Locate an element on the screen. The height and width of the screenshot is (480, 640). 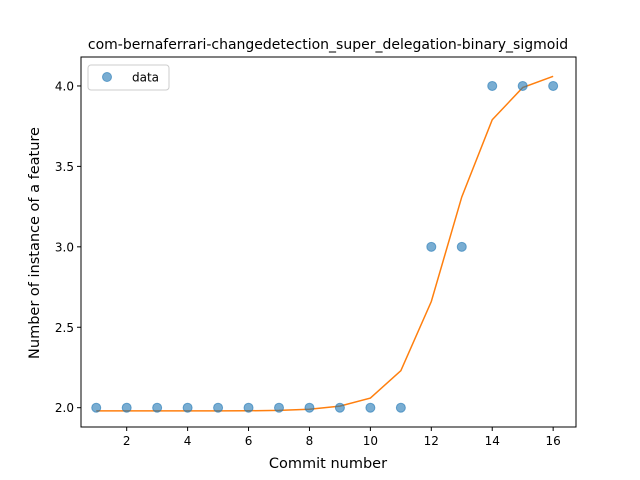
x-tick-label: 6 is located at coordinates (249, 441).